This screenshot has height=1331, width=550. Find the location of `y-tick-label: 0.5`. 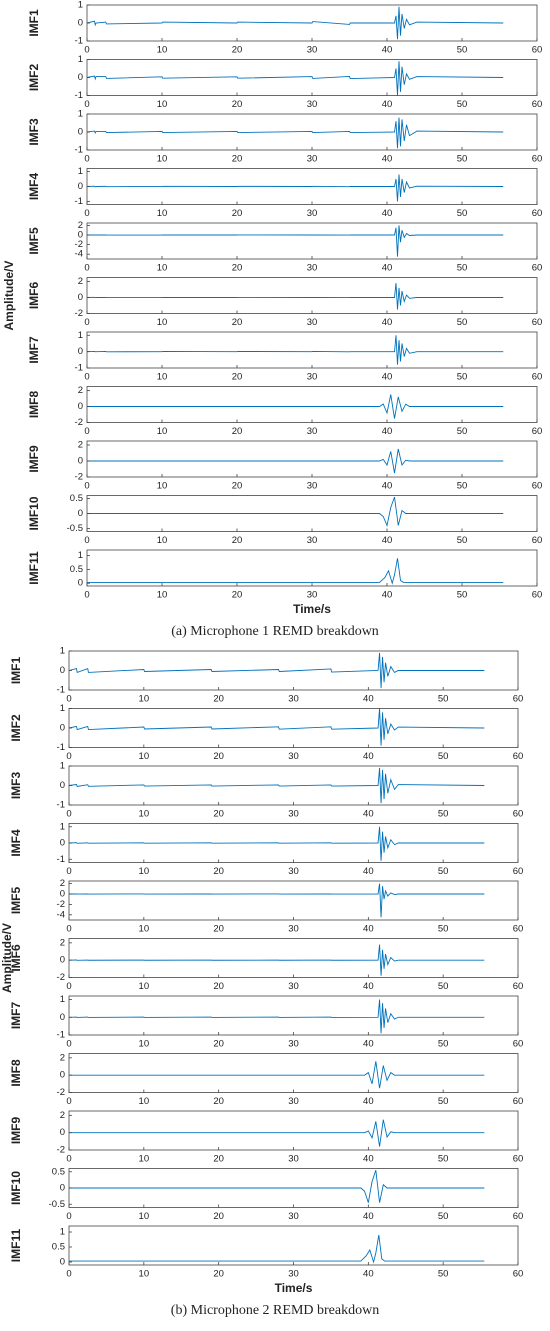

y-tick-label: 0.5 is located at coordinates (76, 498).